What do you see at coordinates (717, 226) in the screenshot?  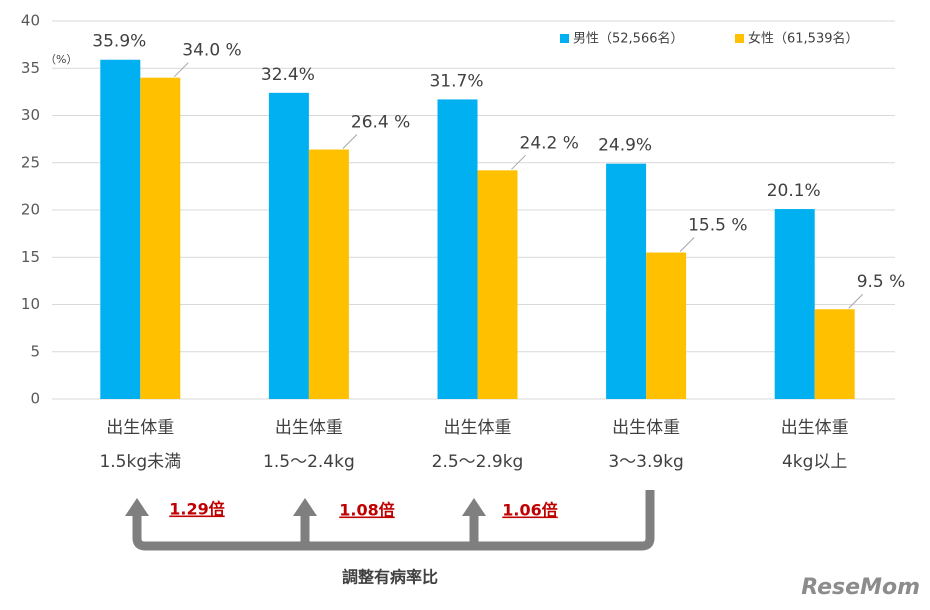 I see `value-label: 15.5 %` at bounding box center [717, 226].